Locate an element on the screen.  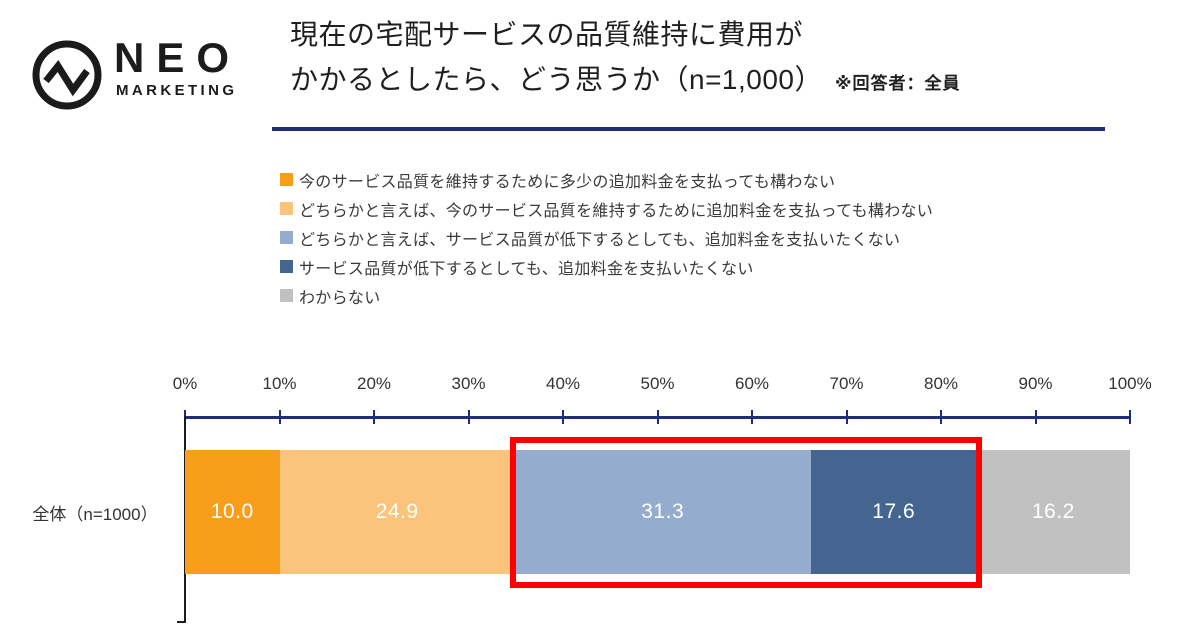
legend-label: 今のサービス品質を維持するために多少の追加料金を支払っても構わない is located at coordinates (567, 182).